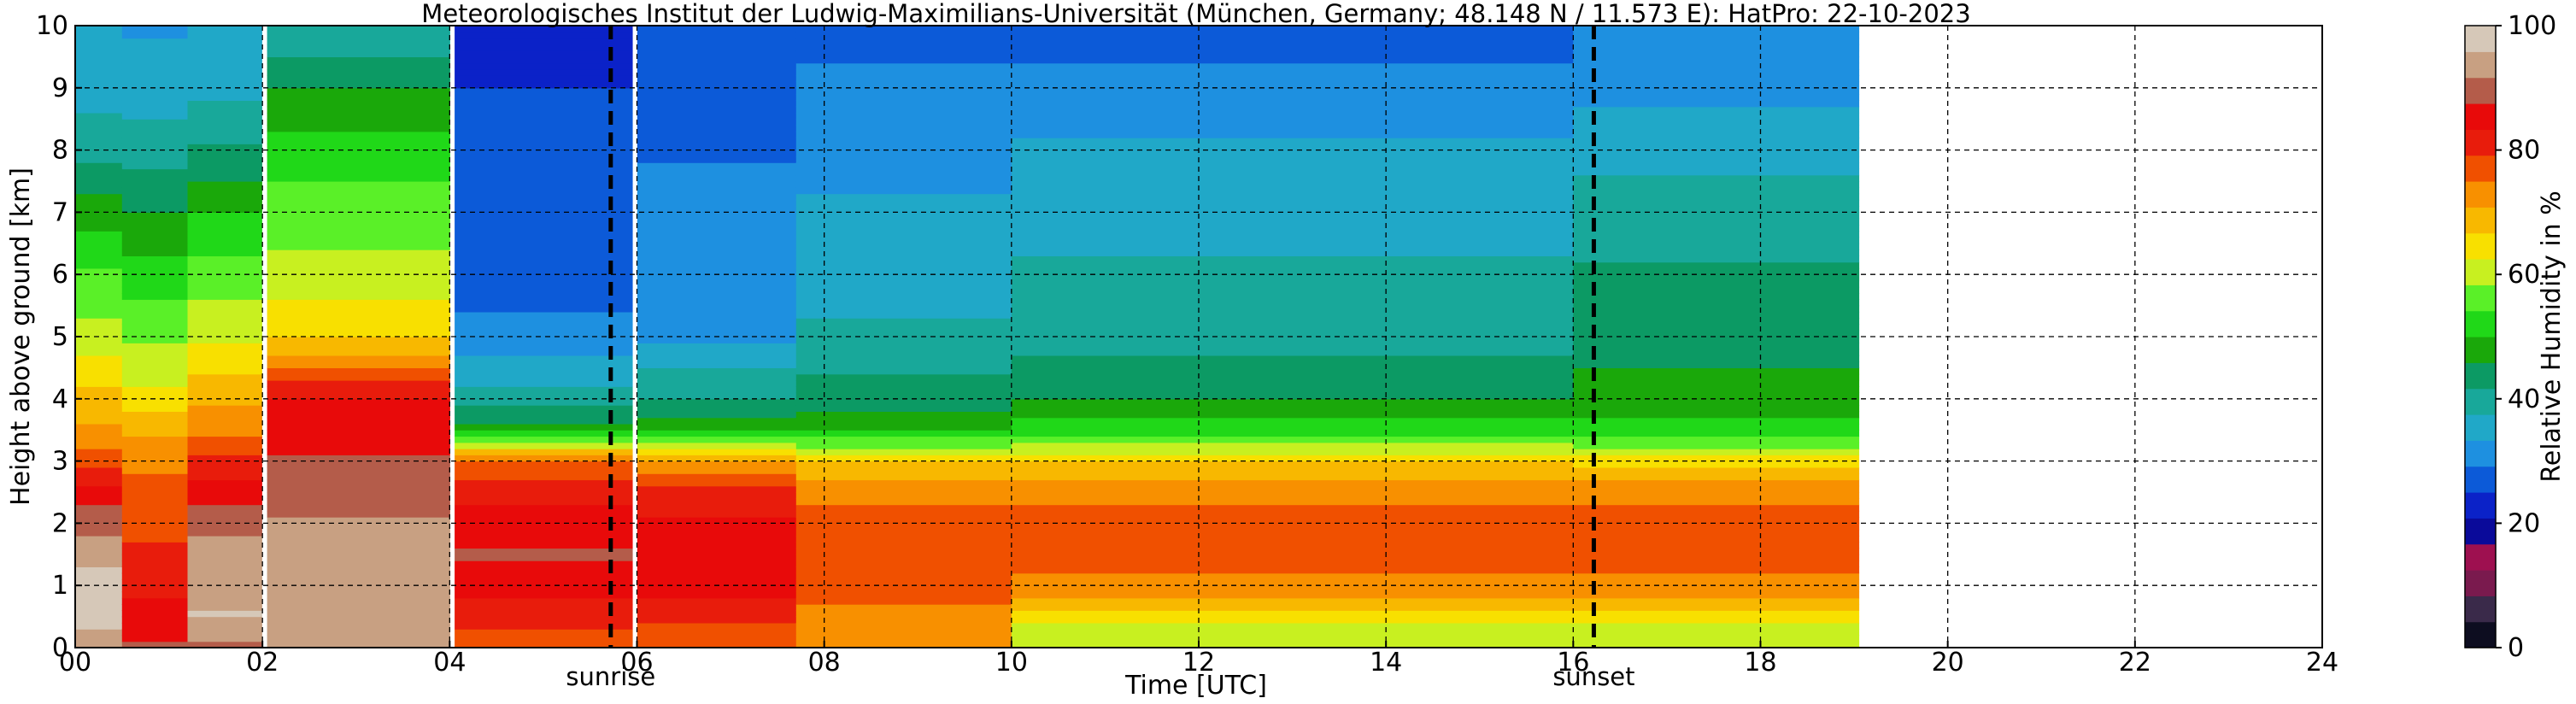  Describe the element at coordinates (1198, 659) in the screenshot. I see `x-axis-ticks: 00 02 04 06 08 10 12 14 16 18 20 22 24` at that location.